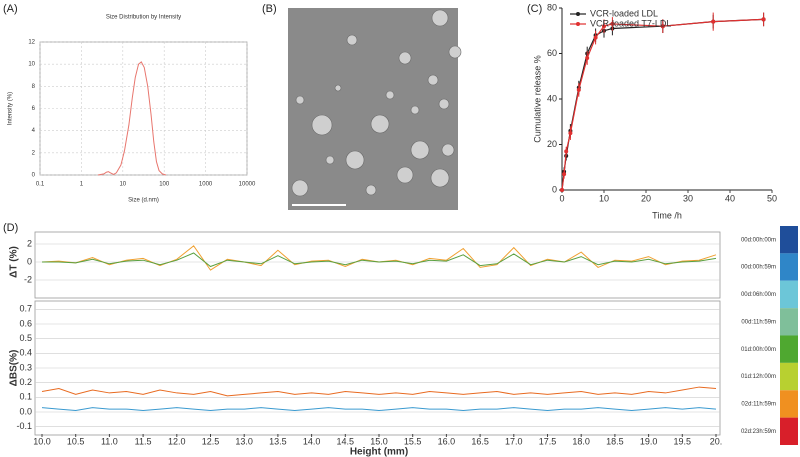 Image resolution: width=800 pixels, height=457 pixels. Describe the element at coordinates (25, 323) in the screenshot. I see `y-tick-label: 0.6` at that location.